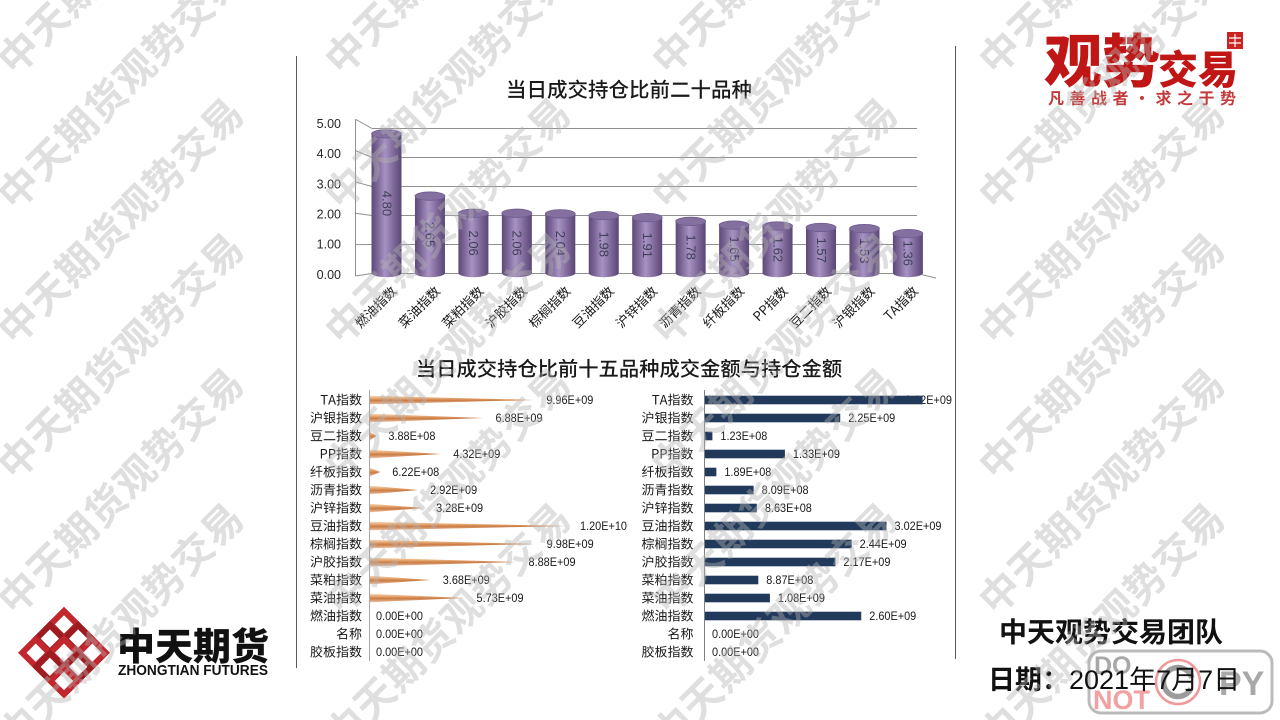 The image size is (1280, 720). What do you see at coordinates (193, 670) in the screenshot?
I see `svg-text: ZHONGTIAN FUTURES` at bounding box center [193, 670].